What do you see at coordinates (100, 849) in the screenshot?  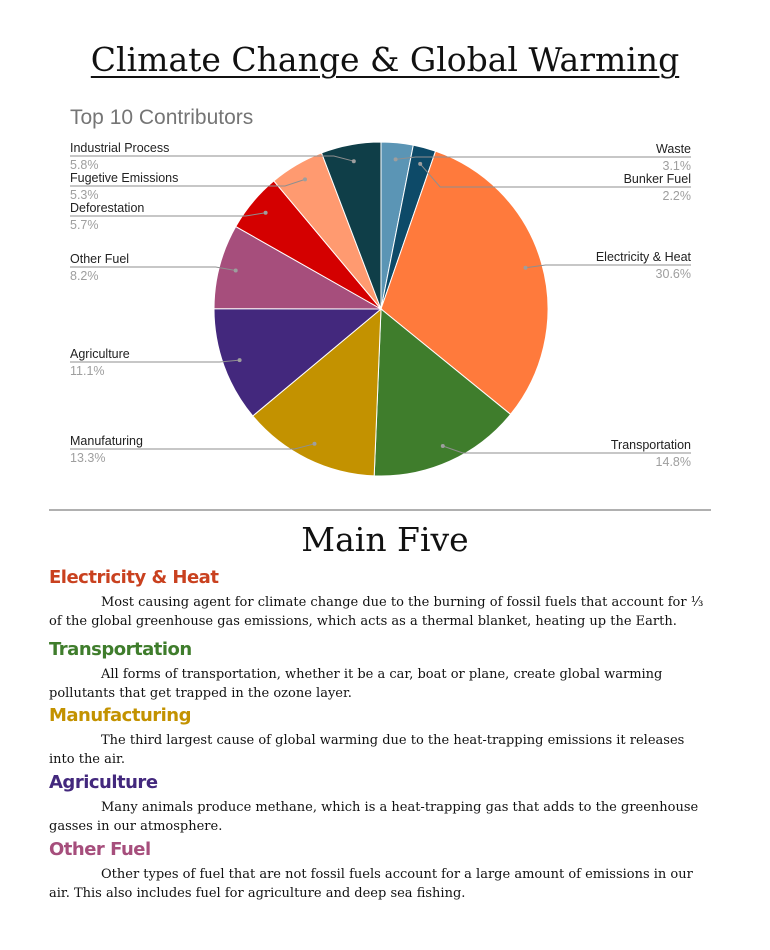 I see `topic-heading: Other Fuel` at bounding box center [100, 849].